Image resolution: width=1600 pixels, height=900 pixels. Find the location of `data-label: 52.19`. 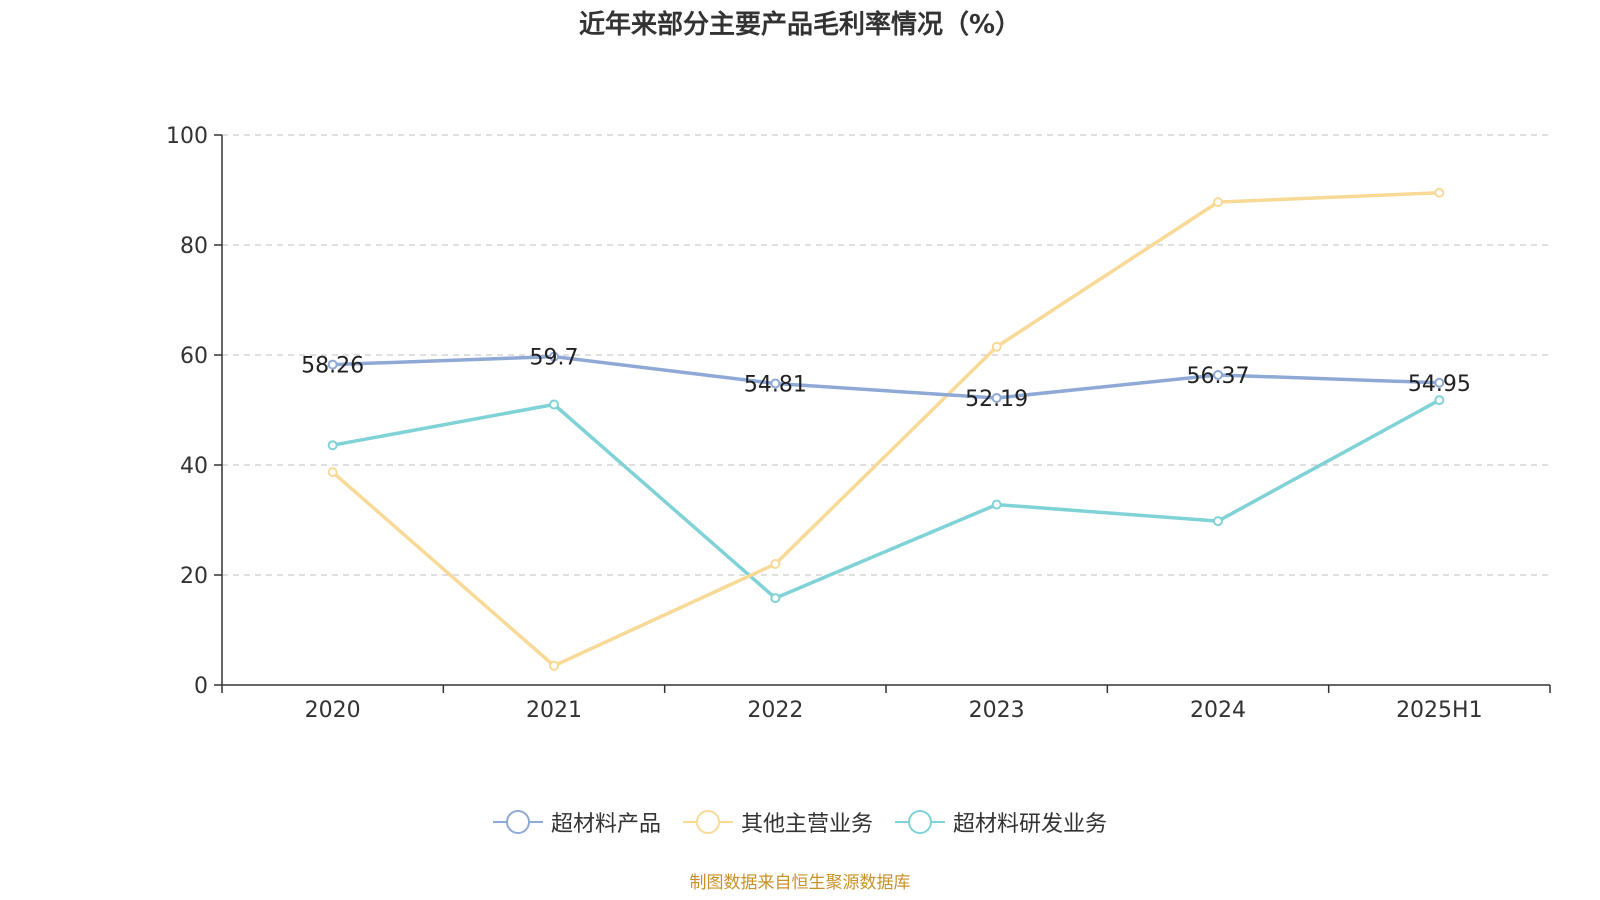

data-label: 52.19 is located at coordinates (996, 399).